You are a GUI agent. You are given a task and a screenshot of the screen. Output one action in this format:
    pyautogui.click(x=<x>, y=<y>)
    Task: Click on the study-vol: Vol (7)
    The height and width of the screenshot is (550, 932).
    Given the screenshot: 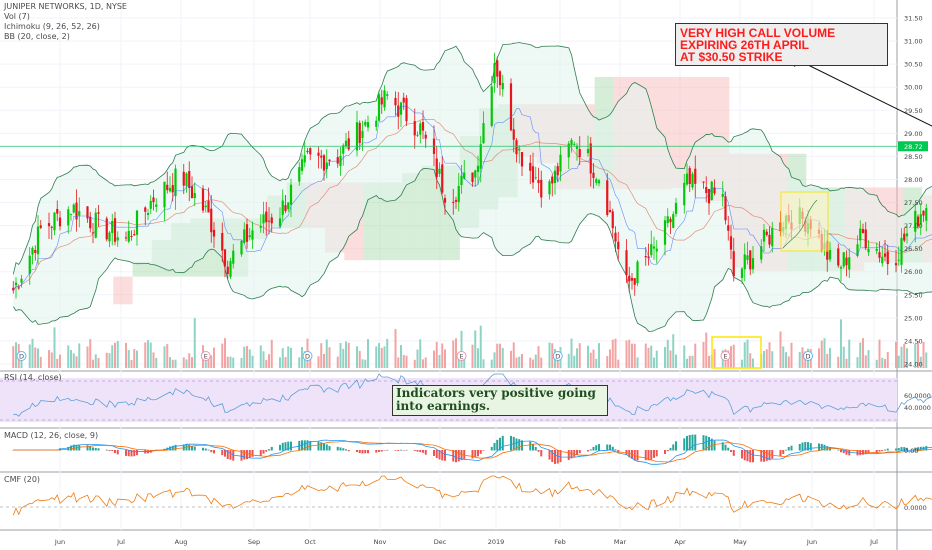 What is the action you would take?
    pyautogui.click(x=17, y=16)
    